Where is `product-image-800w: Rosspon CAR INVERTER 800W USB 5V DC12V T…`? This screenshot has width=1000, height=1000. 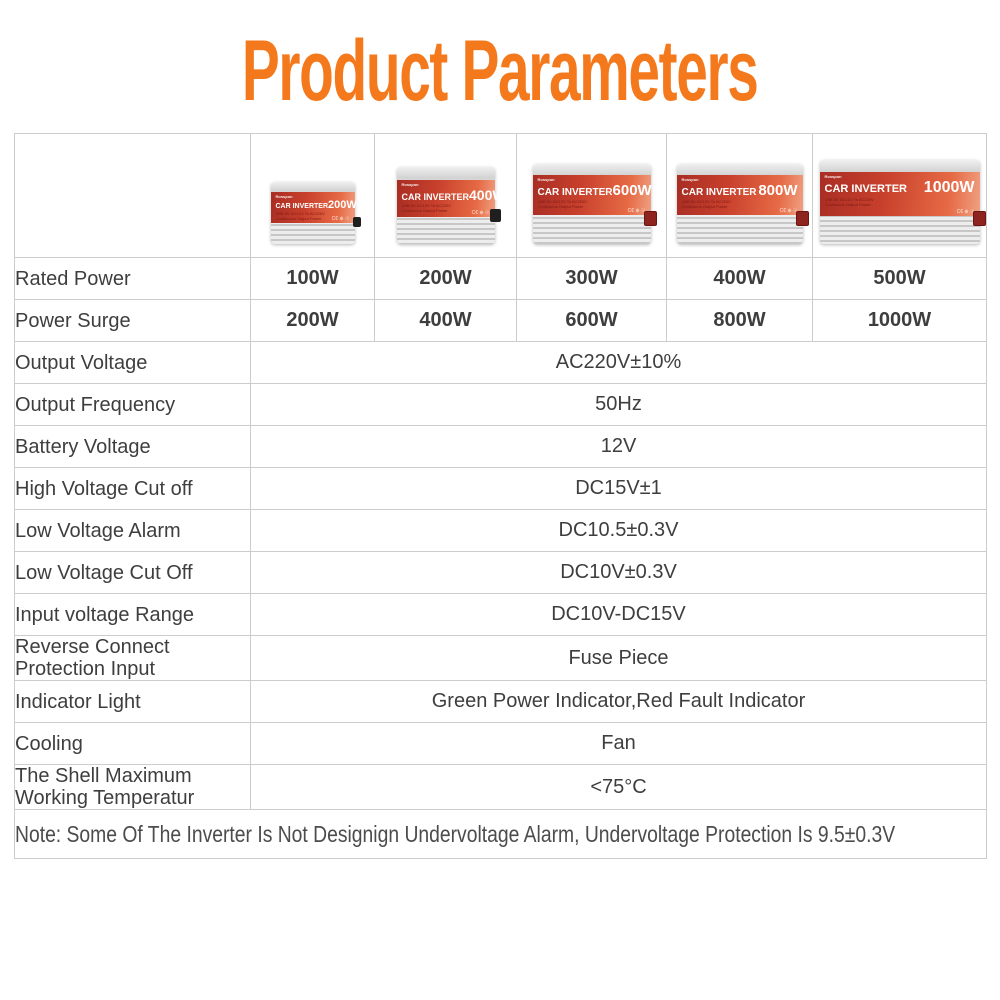 product-image-800w: Rosspon CAR INVERTER 800W USB 5V DC12V T… is located at coordinates (742, 204).